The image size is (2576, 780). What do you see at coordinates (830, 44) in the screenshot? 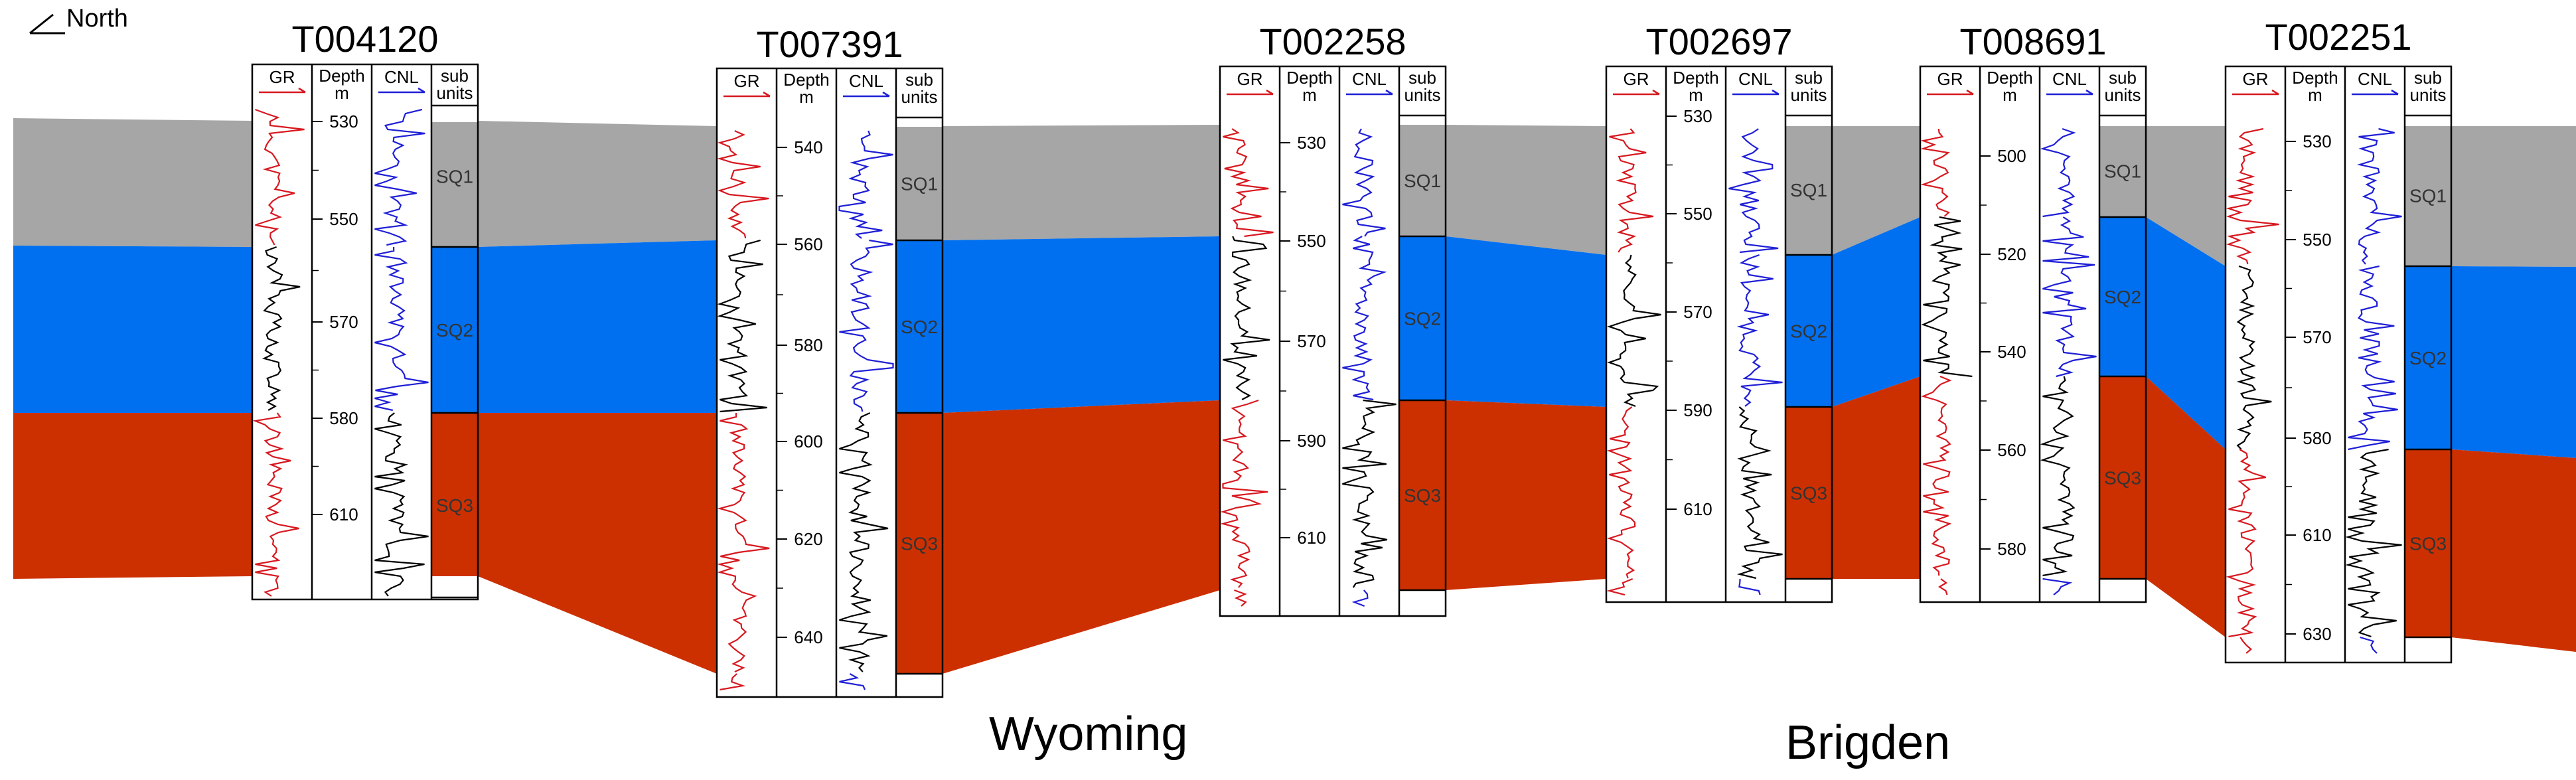
I see `well-title: T007391` at bounding box center [830, 44].